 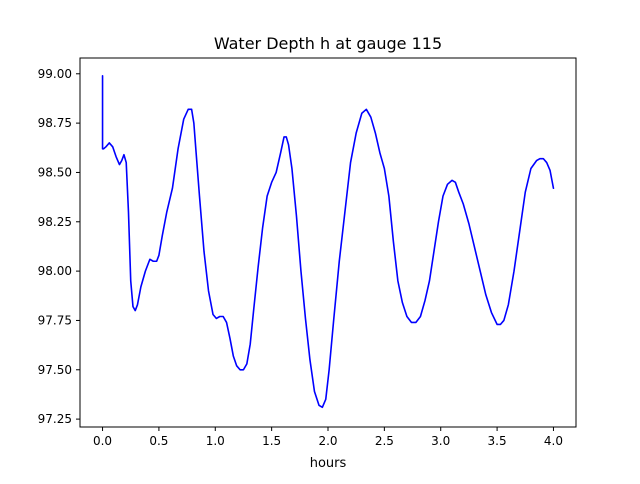 What do you see at coordinates (384, 441) in the screenshot?
I see `x-tick-label: 2.5` at bounding box center [384, 441].